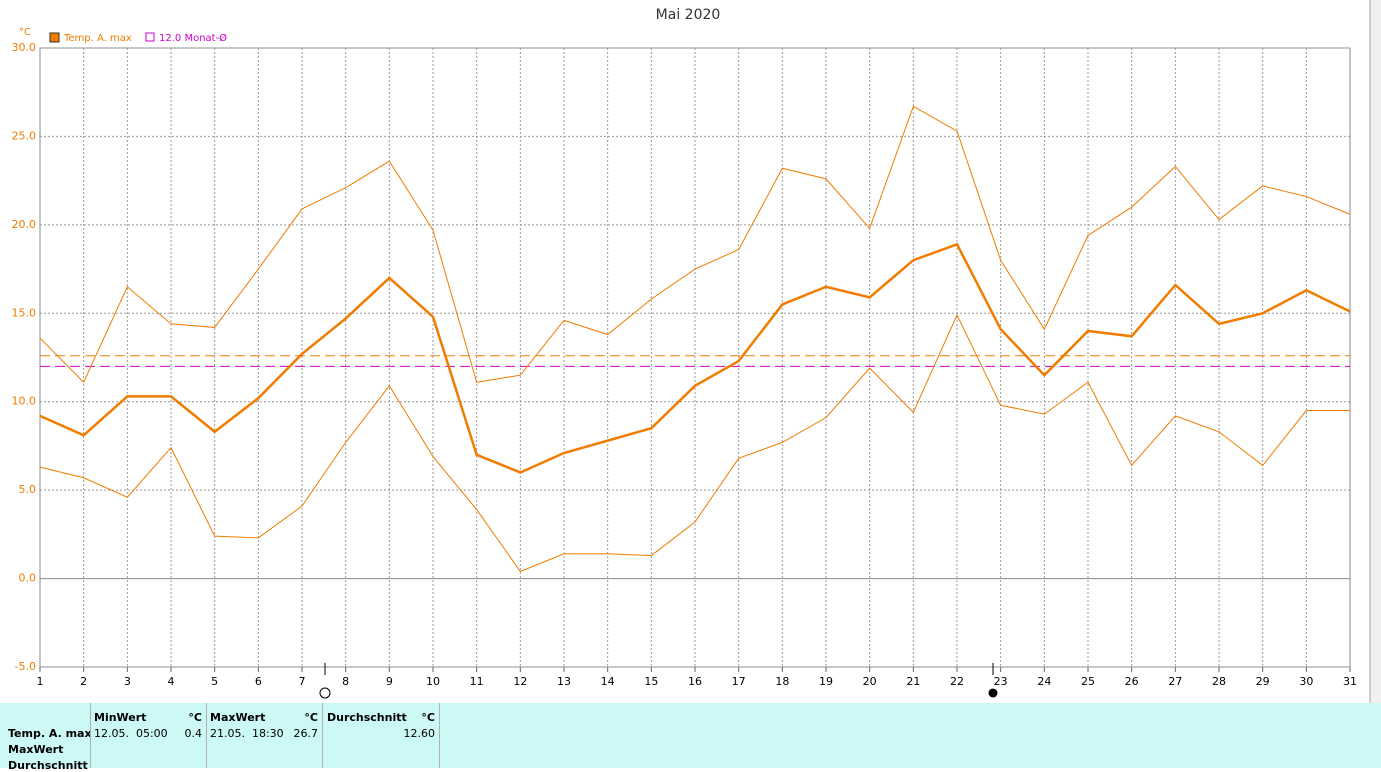 Image resolution: width=1381 pixels, height=772 pixels. What do you see at coordinates (782, 681) in the screenshot?
I see `x-tick-label: 18` at bounding box center [782, 681].